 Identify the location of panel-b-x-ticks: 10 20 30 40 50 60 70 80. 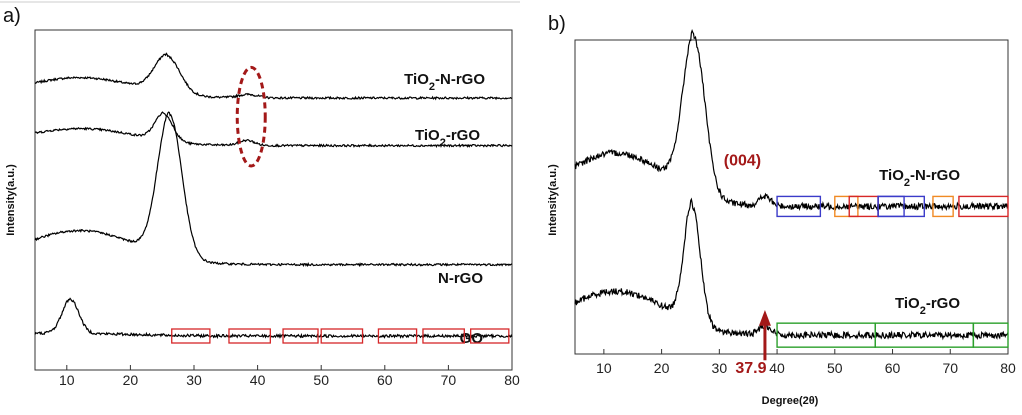
(806, 362).